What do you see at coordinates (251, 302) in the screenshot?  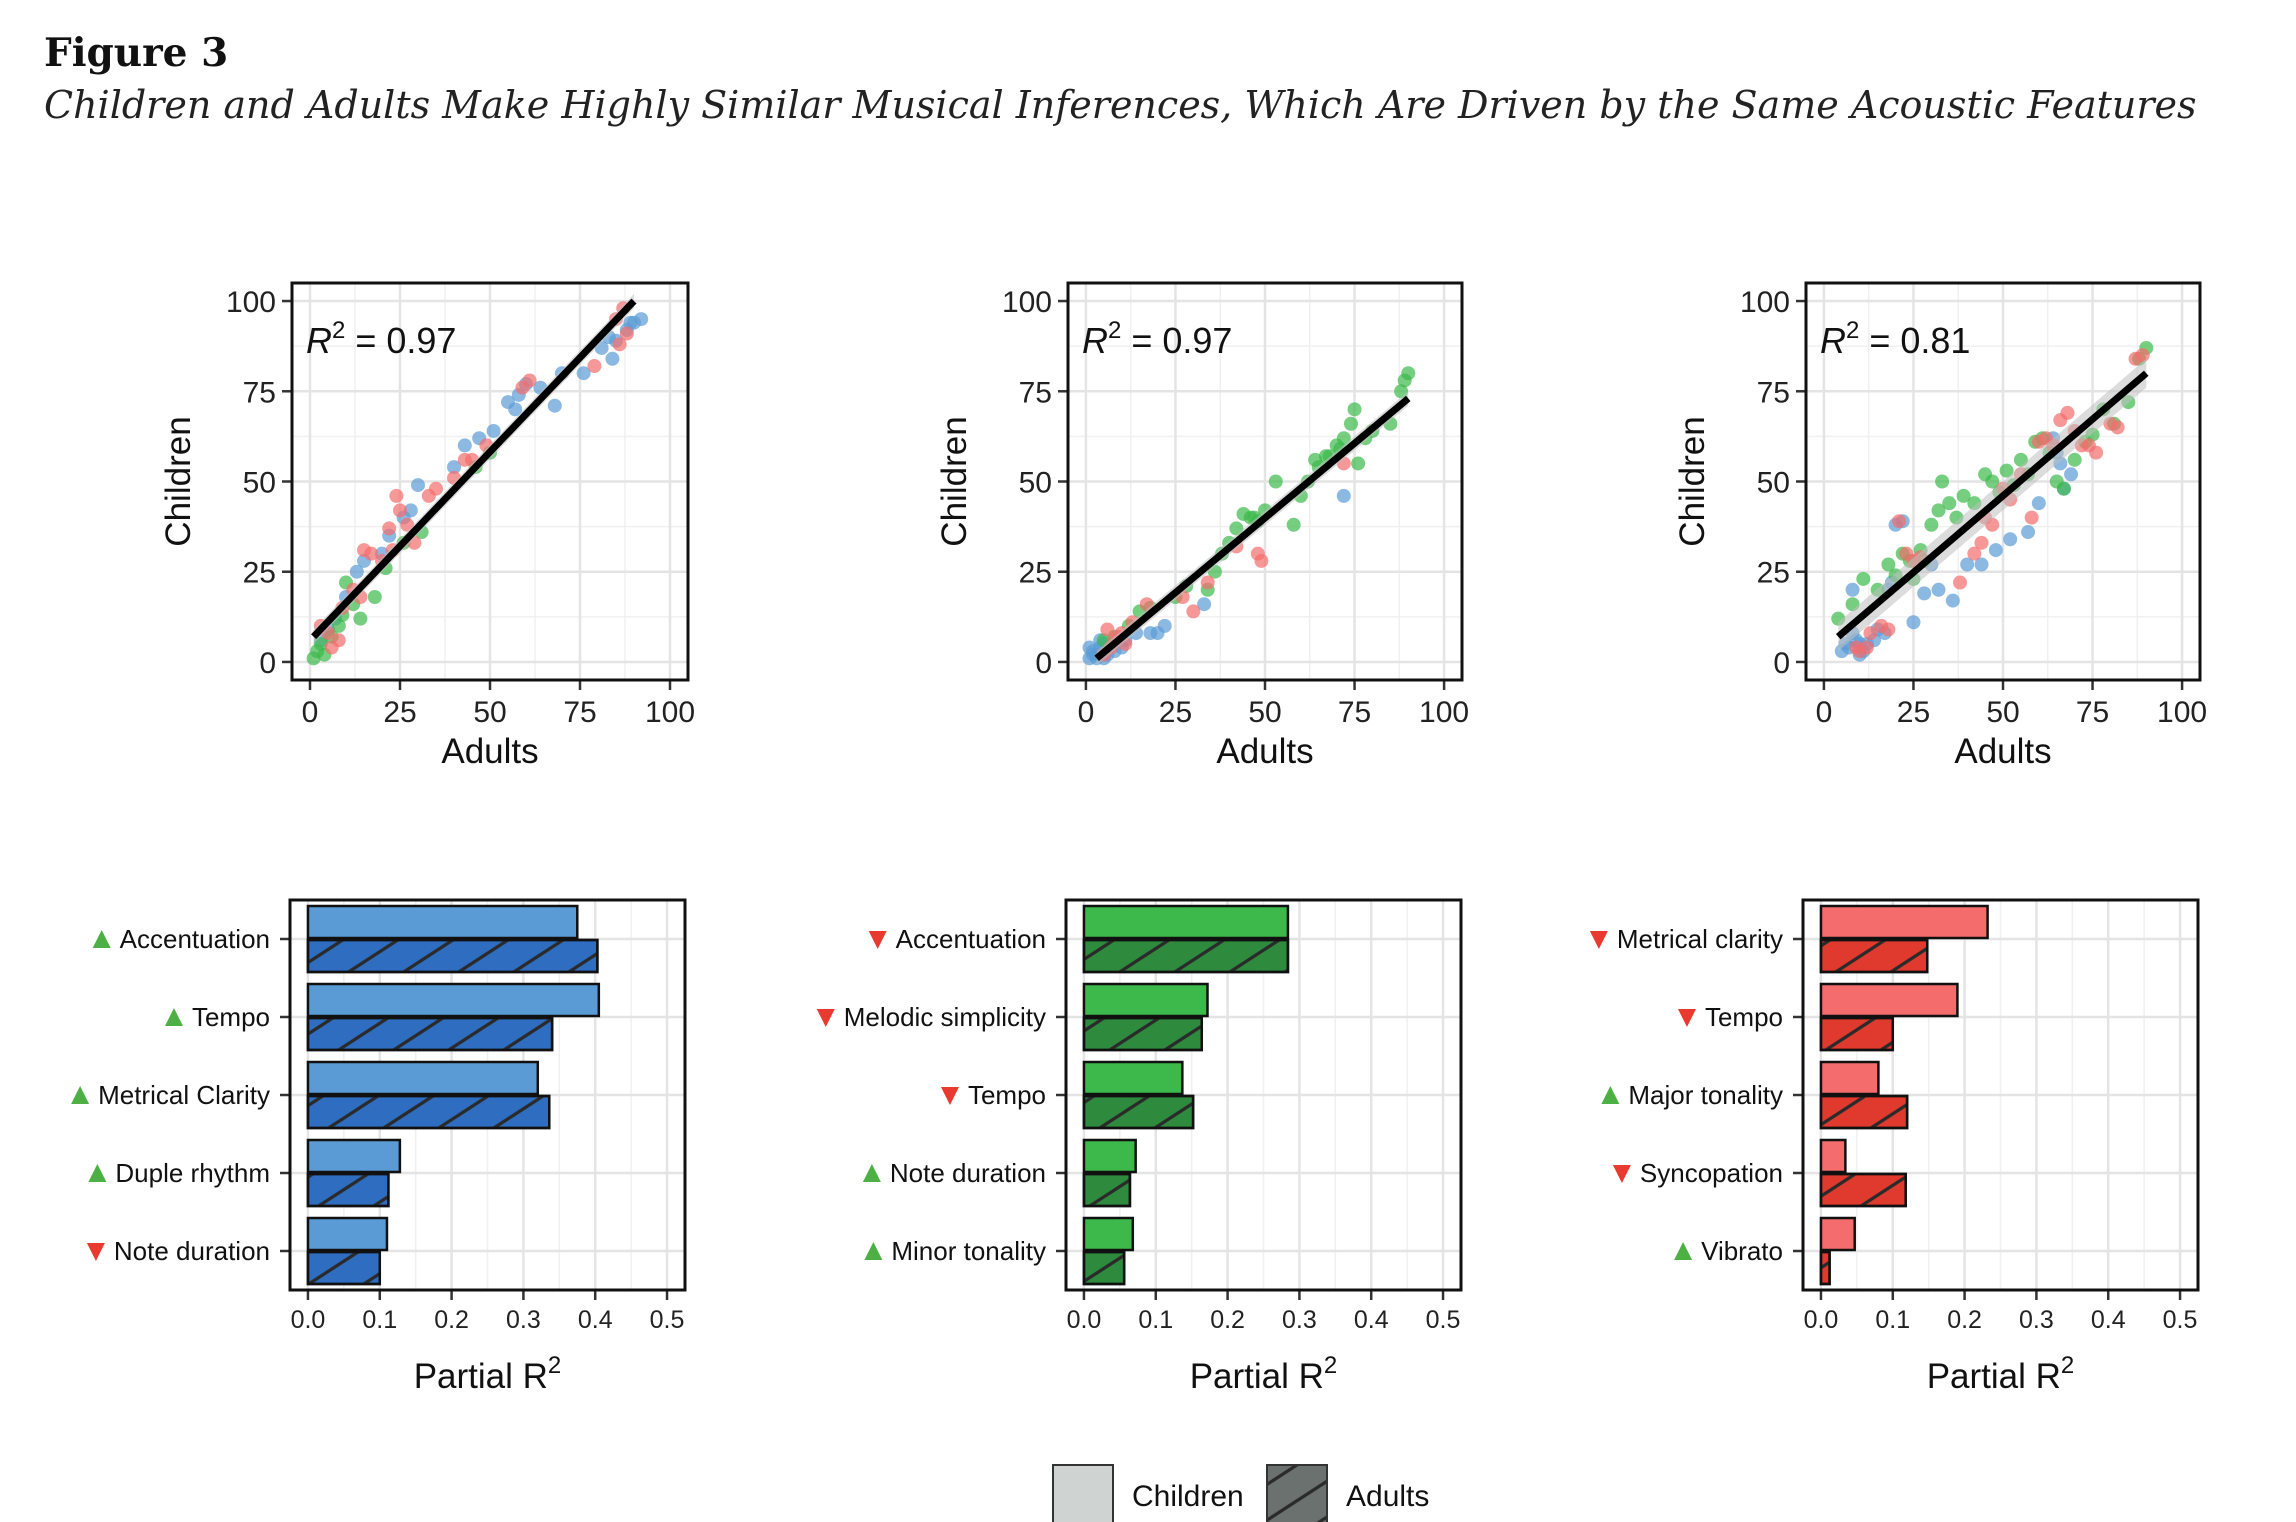 I see `y-tick-label: 100` at bounding box center [251, 302].